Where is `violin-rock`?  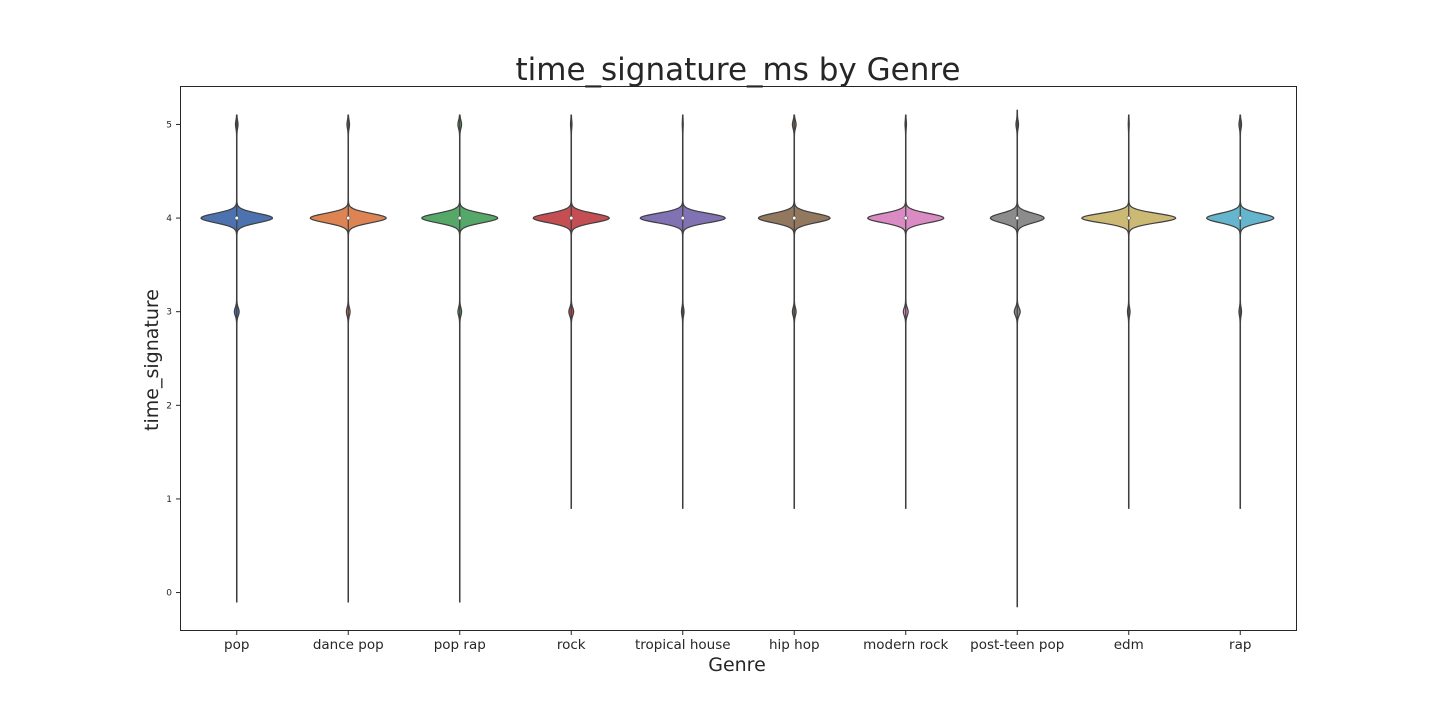
violin-rock is located at coordinates (571, 311).